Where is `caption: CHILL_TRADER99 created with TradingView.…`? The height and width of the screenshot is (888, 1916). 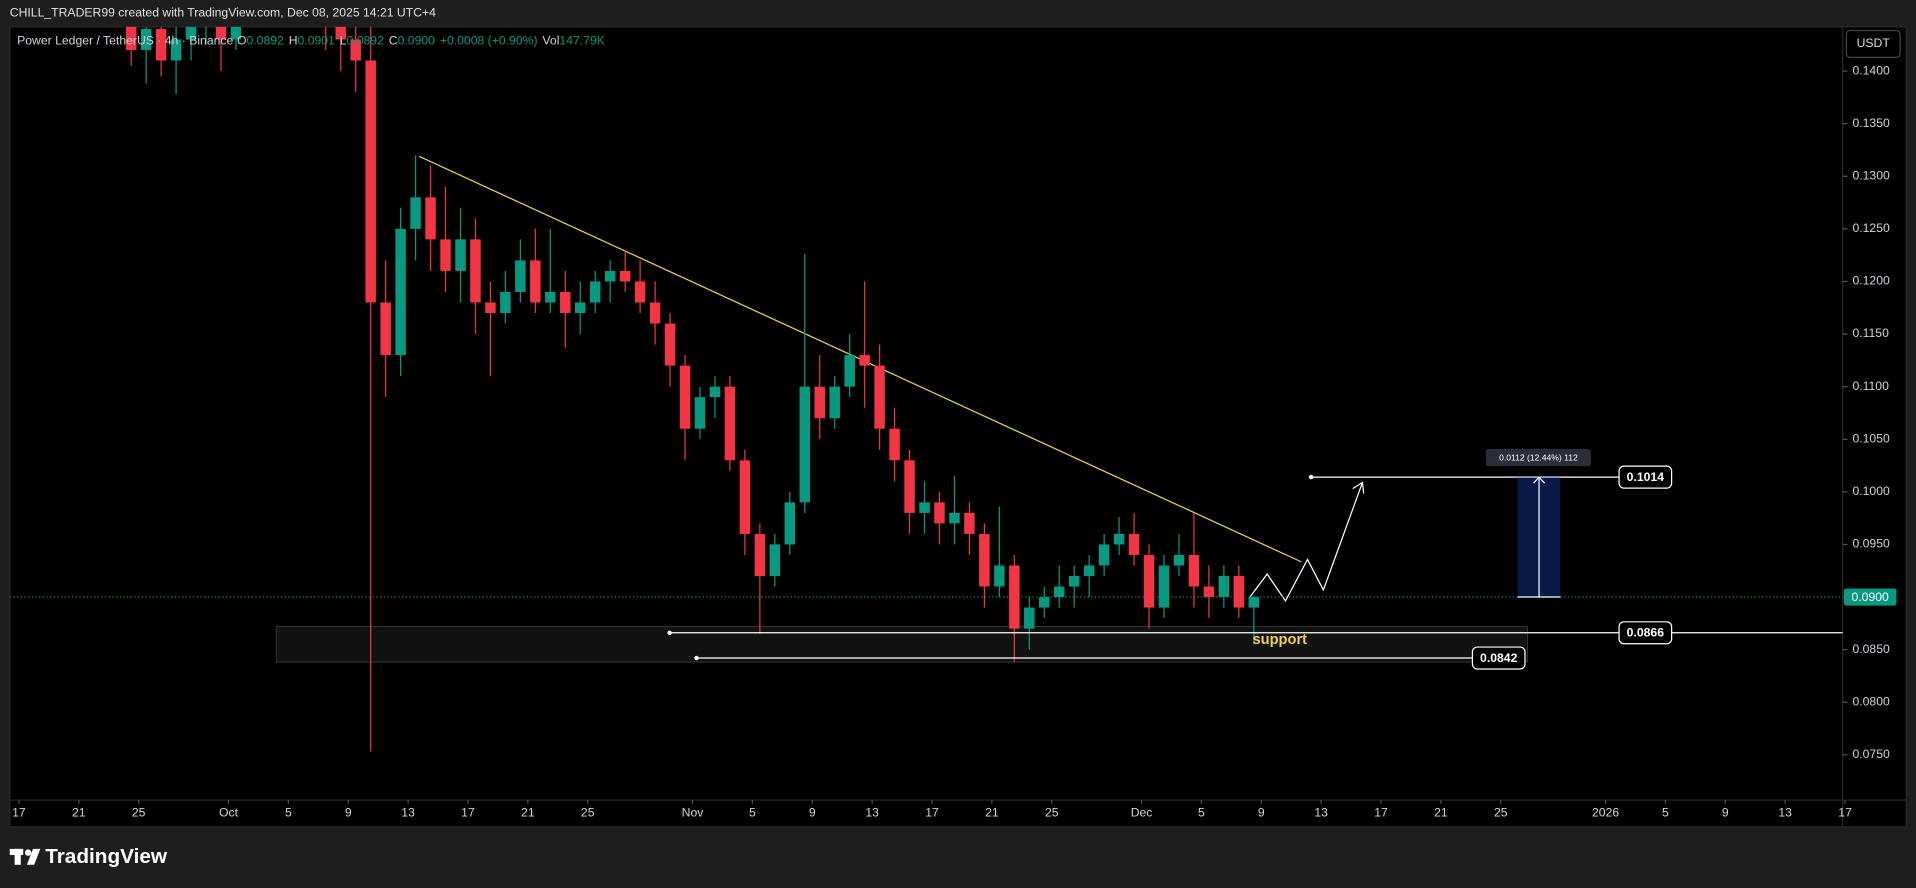 caption: CHILL_TRADER99 created with TradingView.… is located at coordinates (223, 13).